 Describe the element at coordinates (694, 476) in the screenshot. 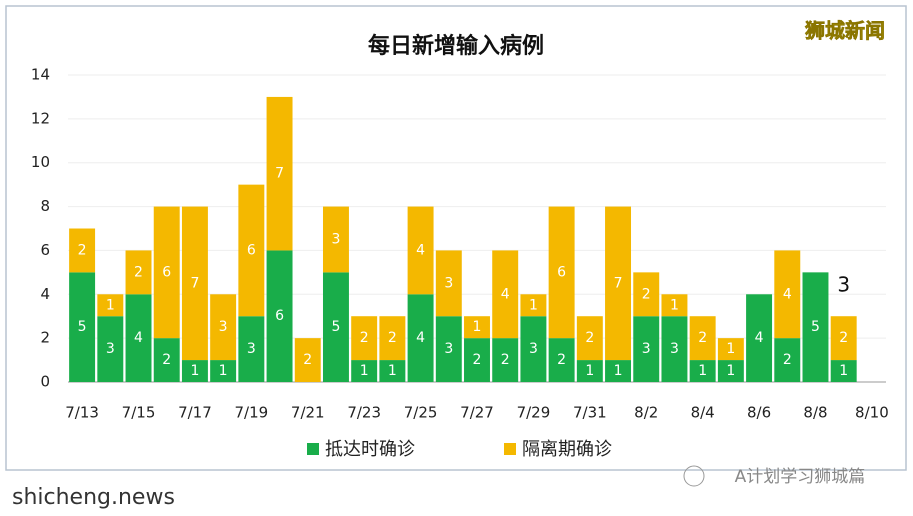

I see `wechat-icon` at that location.